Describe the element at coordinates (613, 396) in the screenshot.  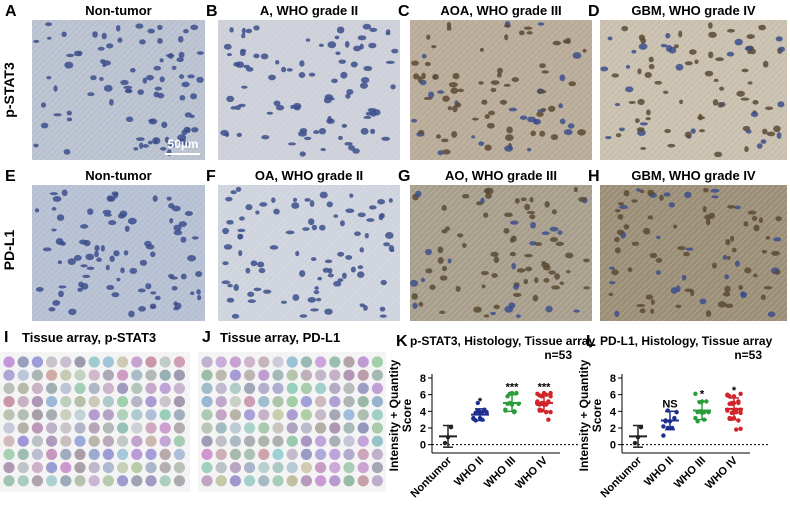
I see `y-tick-label: 6` at that location.